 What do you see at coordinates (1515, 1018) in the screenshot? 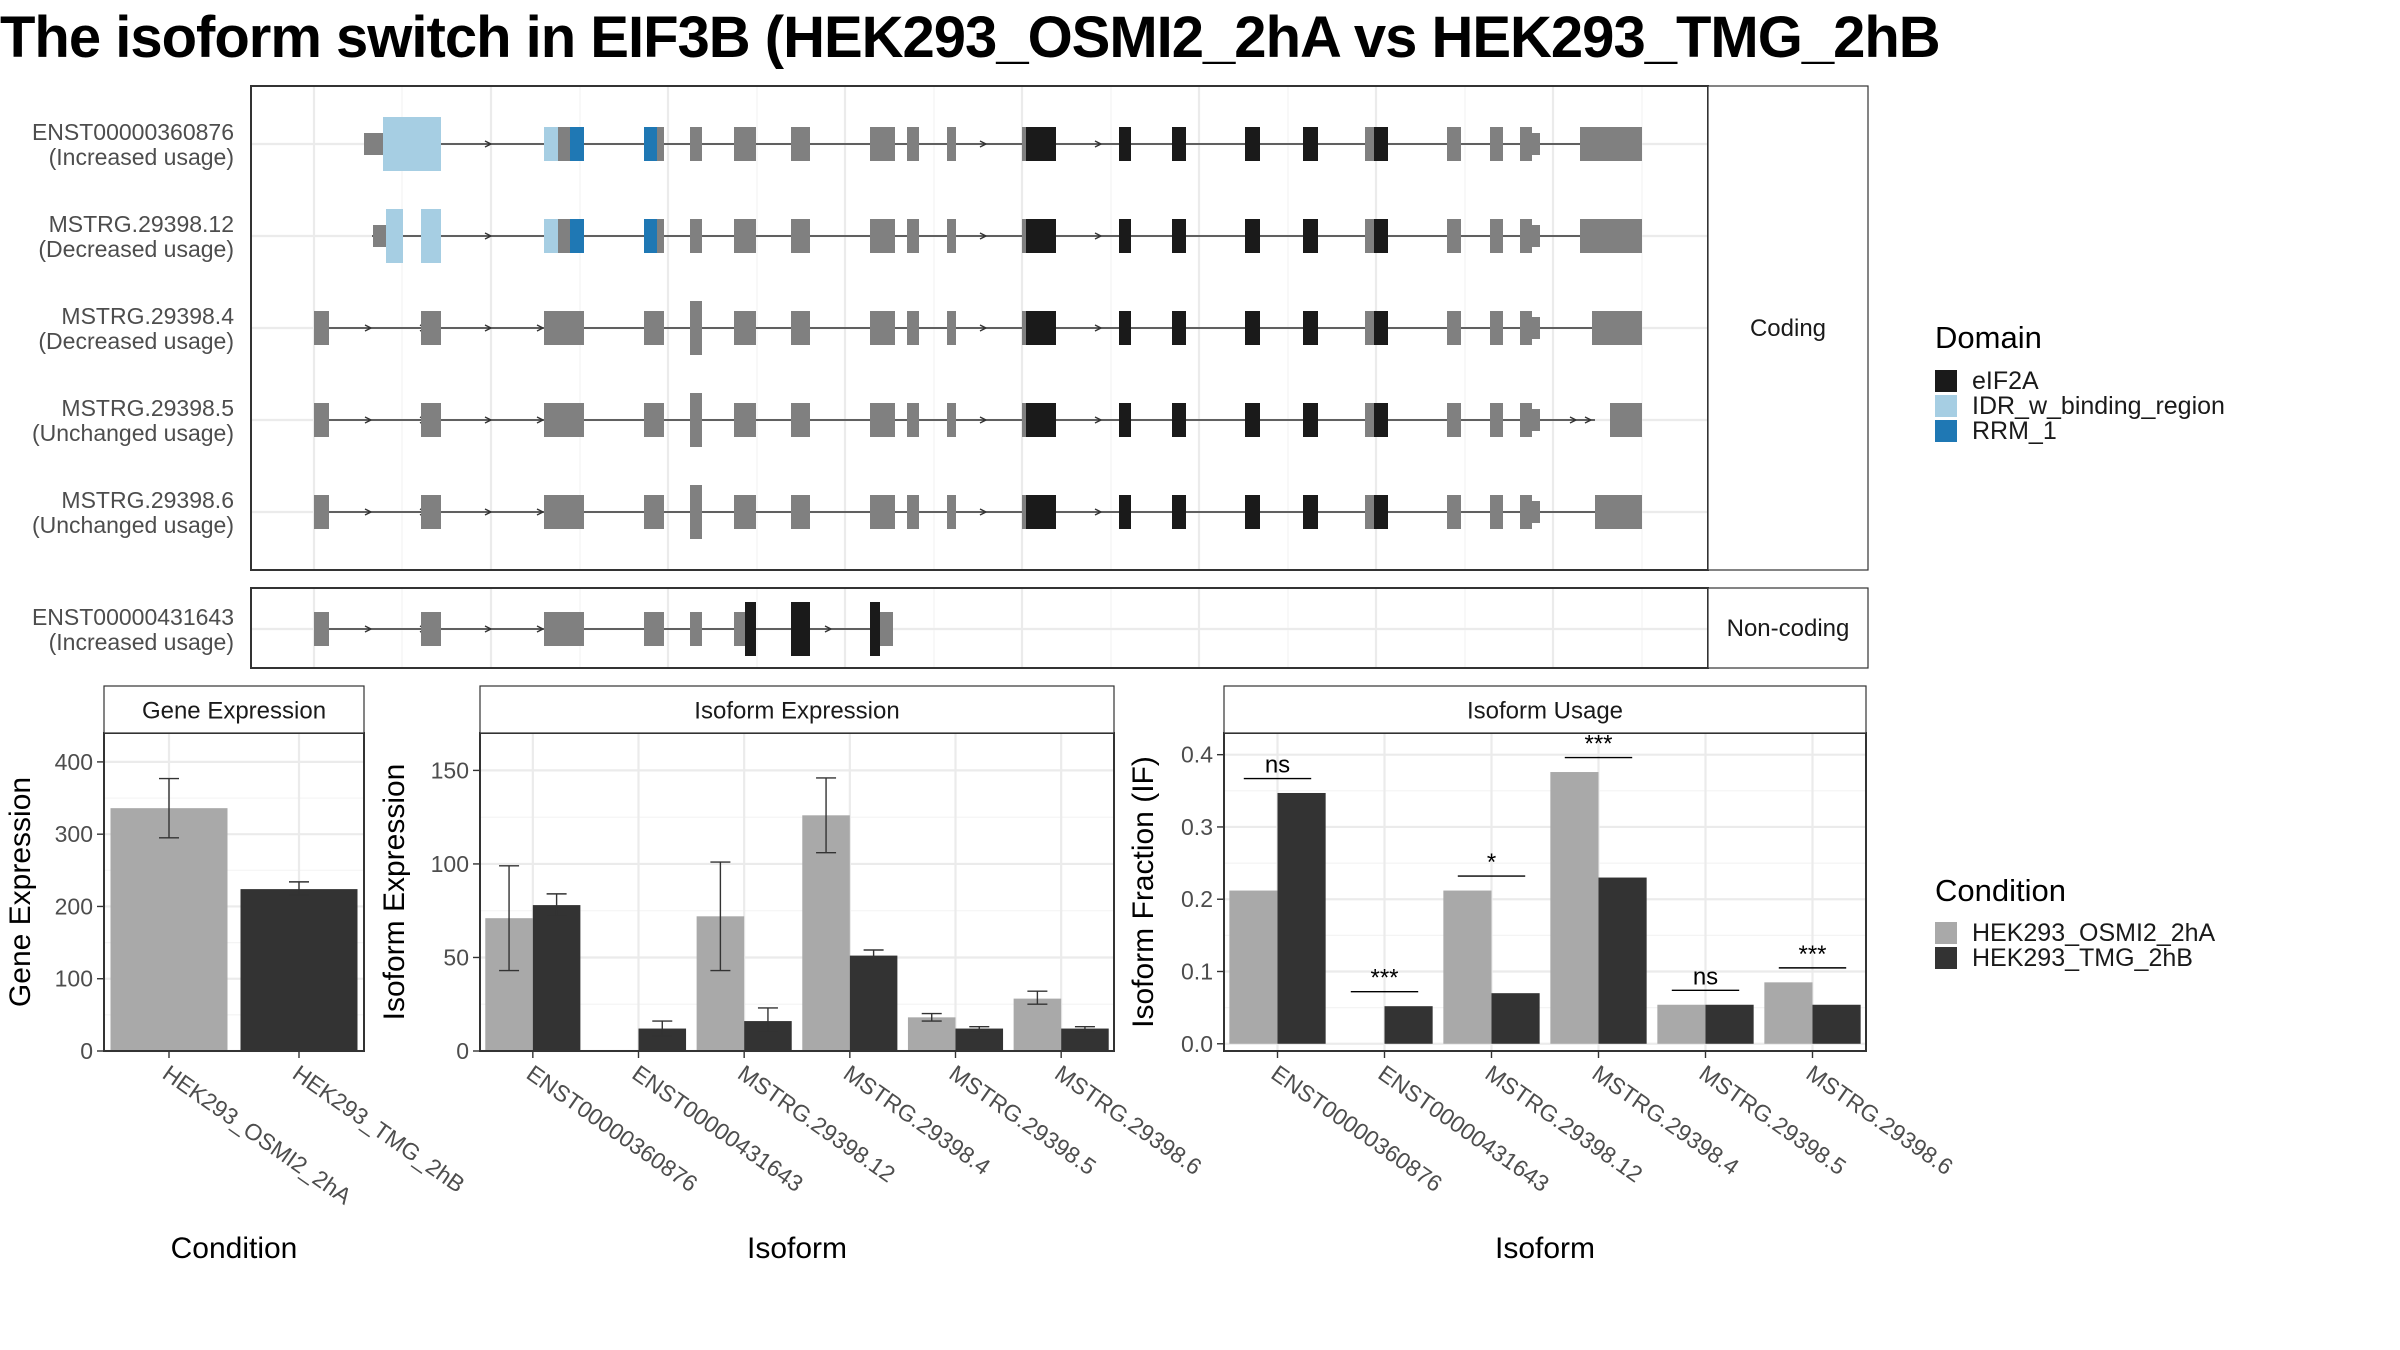
I see `bar-MSTRG.29398.12-HEK293_TMG_2hB` at bounding box center [1515, 1018].